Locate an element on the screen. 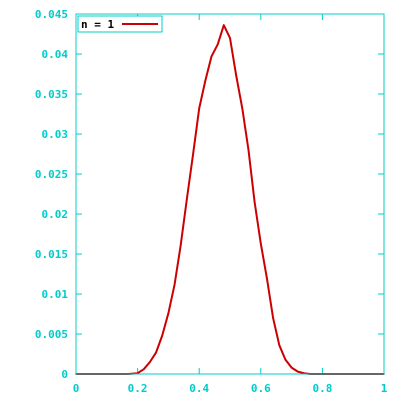 The image size is (400, 400). y-tick-label: 0 is located at coordinates (64, 374).